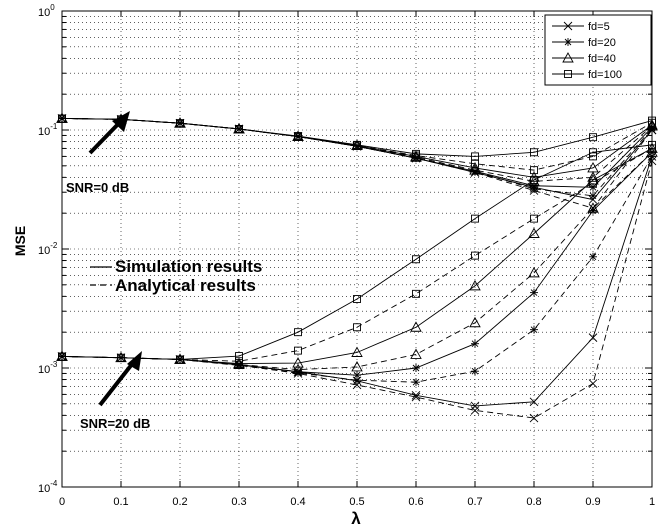  What do you see at coordinates (356, 502) in the screenshot?
I see `x-tick-label: 0.5` at bounding box center [356, 502].